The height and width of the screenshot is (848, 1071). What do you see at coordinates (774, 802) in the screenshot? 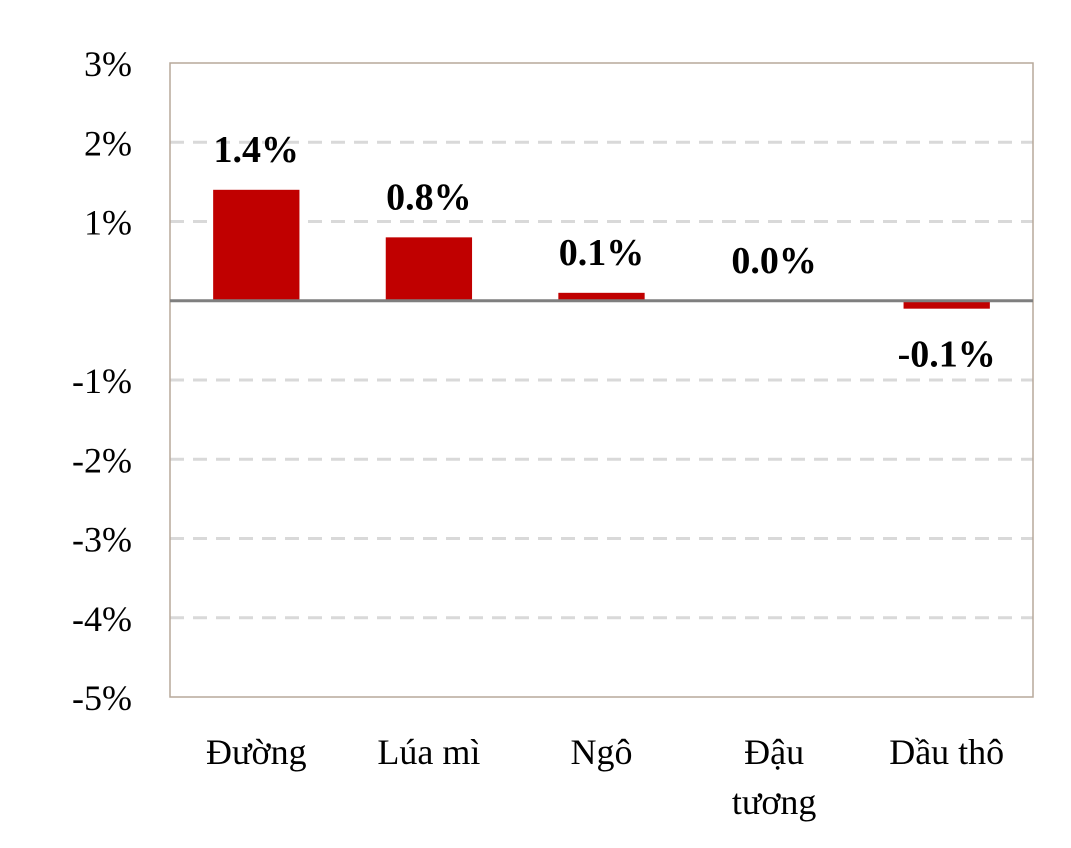
I see `x-category-label: tương` at bounding box center [774, 802].